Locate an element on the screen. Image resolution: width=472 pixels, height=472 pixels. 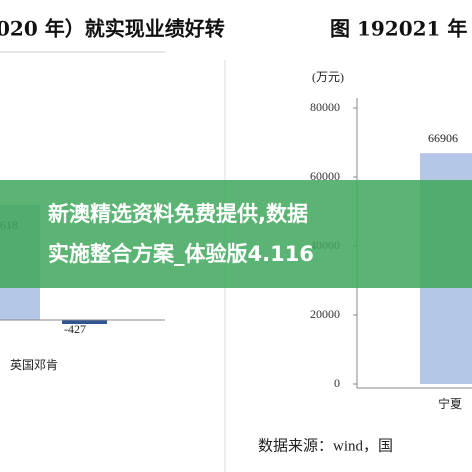
y-tick-label: 80000 is located at coordinates (325, 107).